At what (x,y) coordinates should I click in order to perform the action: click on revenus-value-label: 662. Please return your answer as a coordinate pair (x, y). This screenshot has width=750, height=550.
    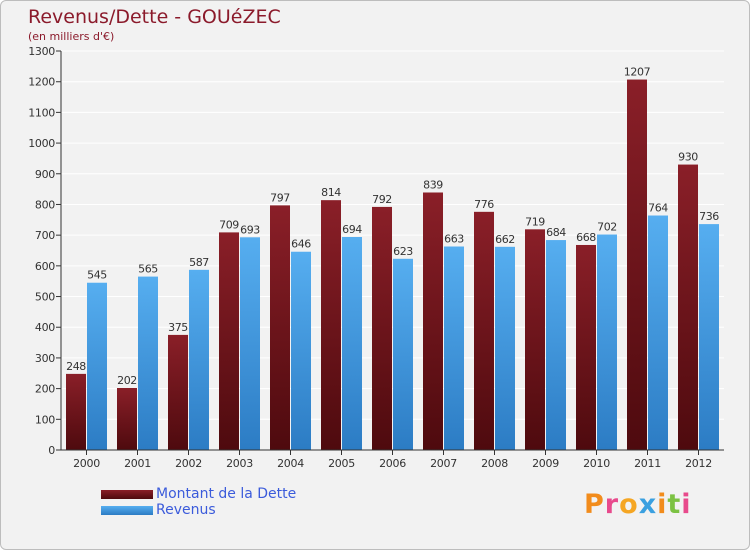
    Looking at the image, I should click on (505, 239).